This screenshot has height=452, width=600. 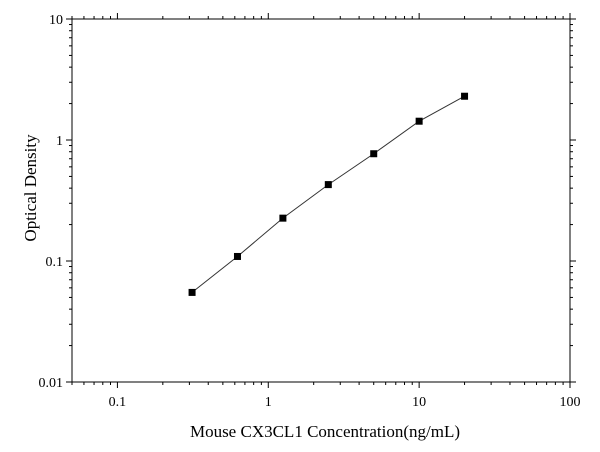 I want to click on x-axis-title: Mouse CX3CL1 Concentration(ng/mL), so click(x=325, y=431).